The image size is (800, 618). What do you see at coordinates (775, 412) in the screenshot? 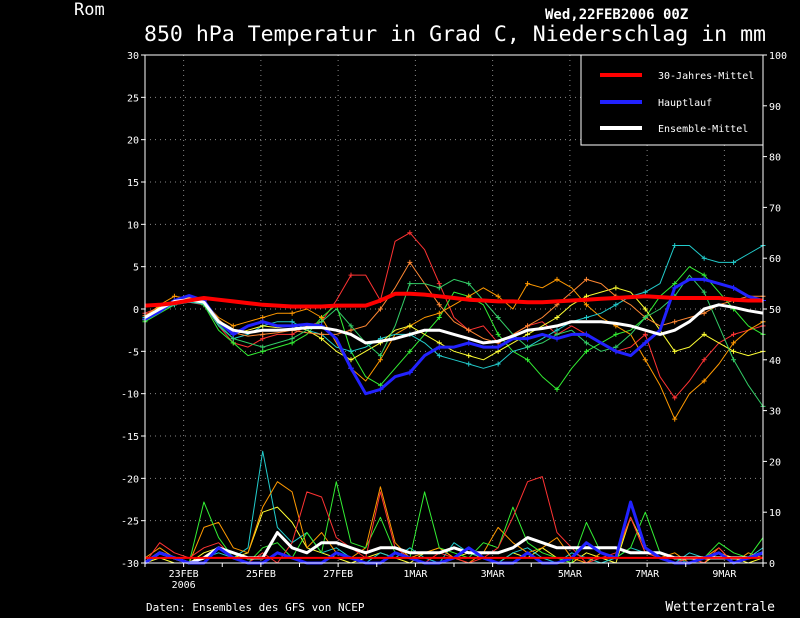
I see `y-right-tick-label: 30` at bounding box center [775, 412].